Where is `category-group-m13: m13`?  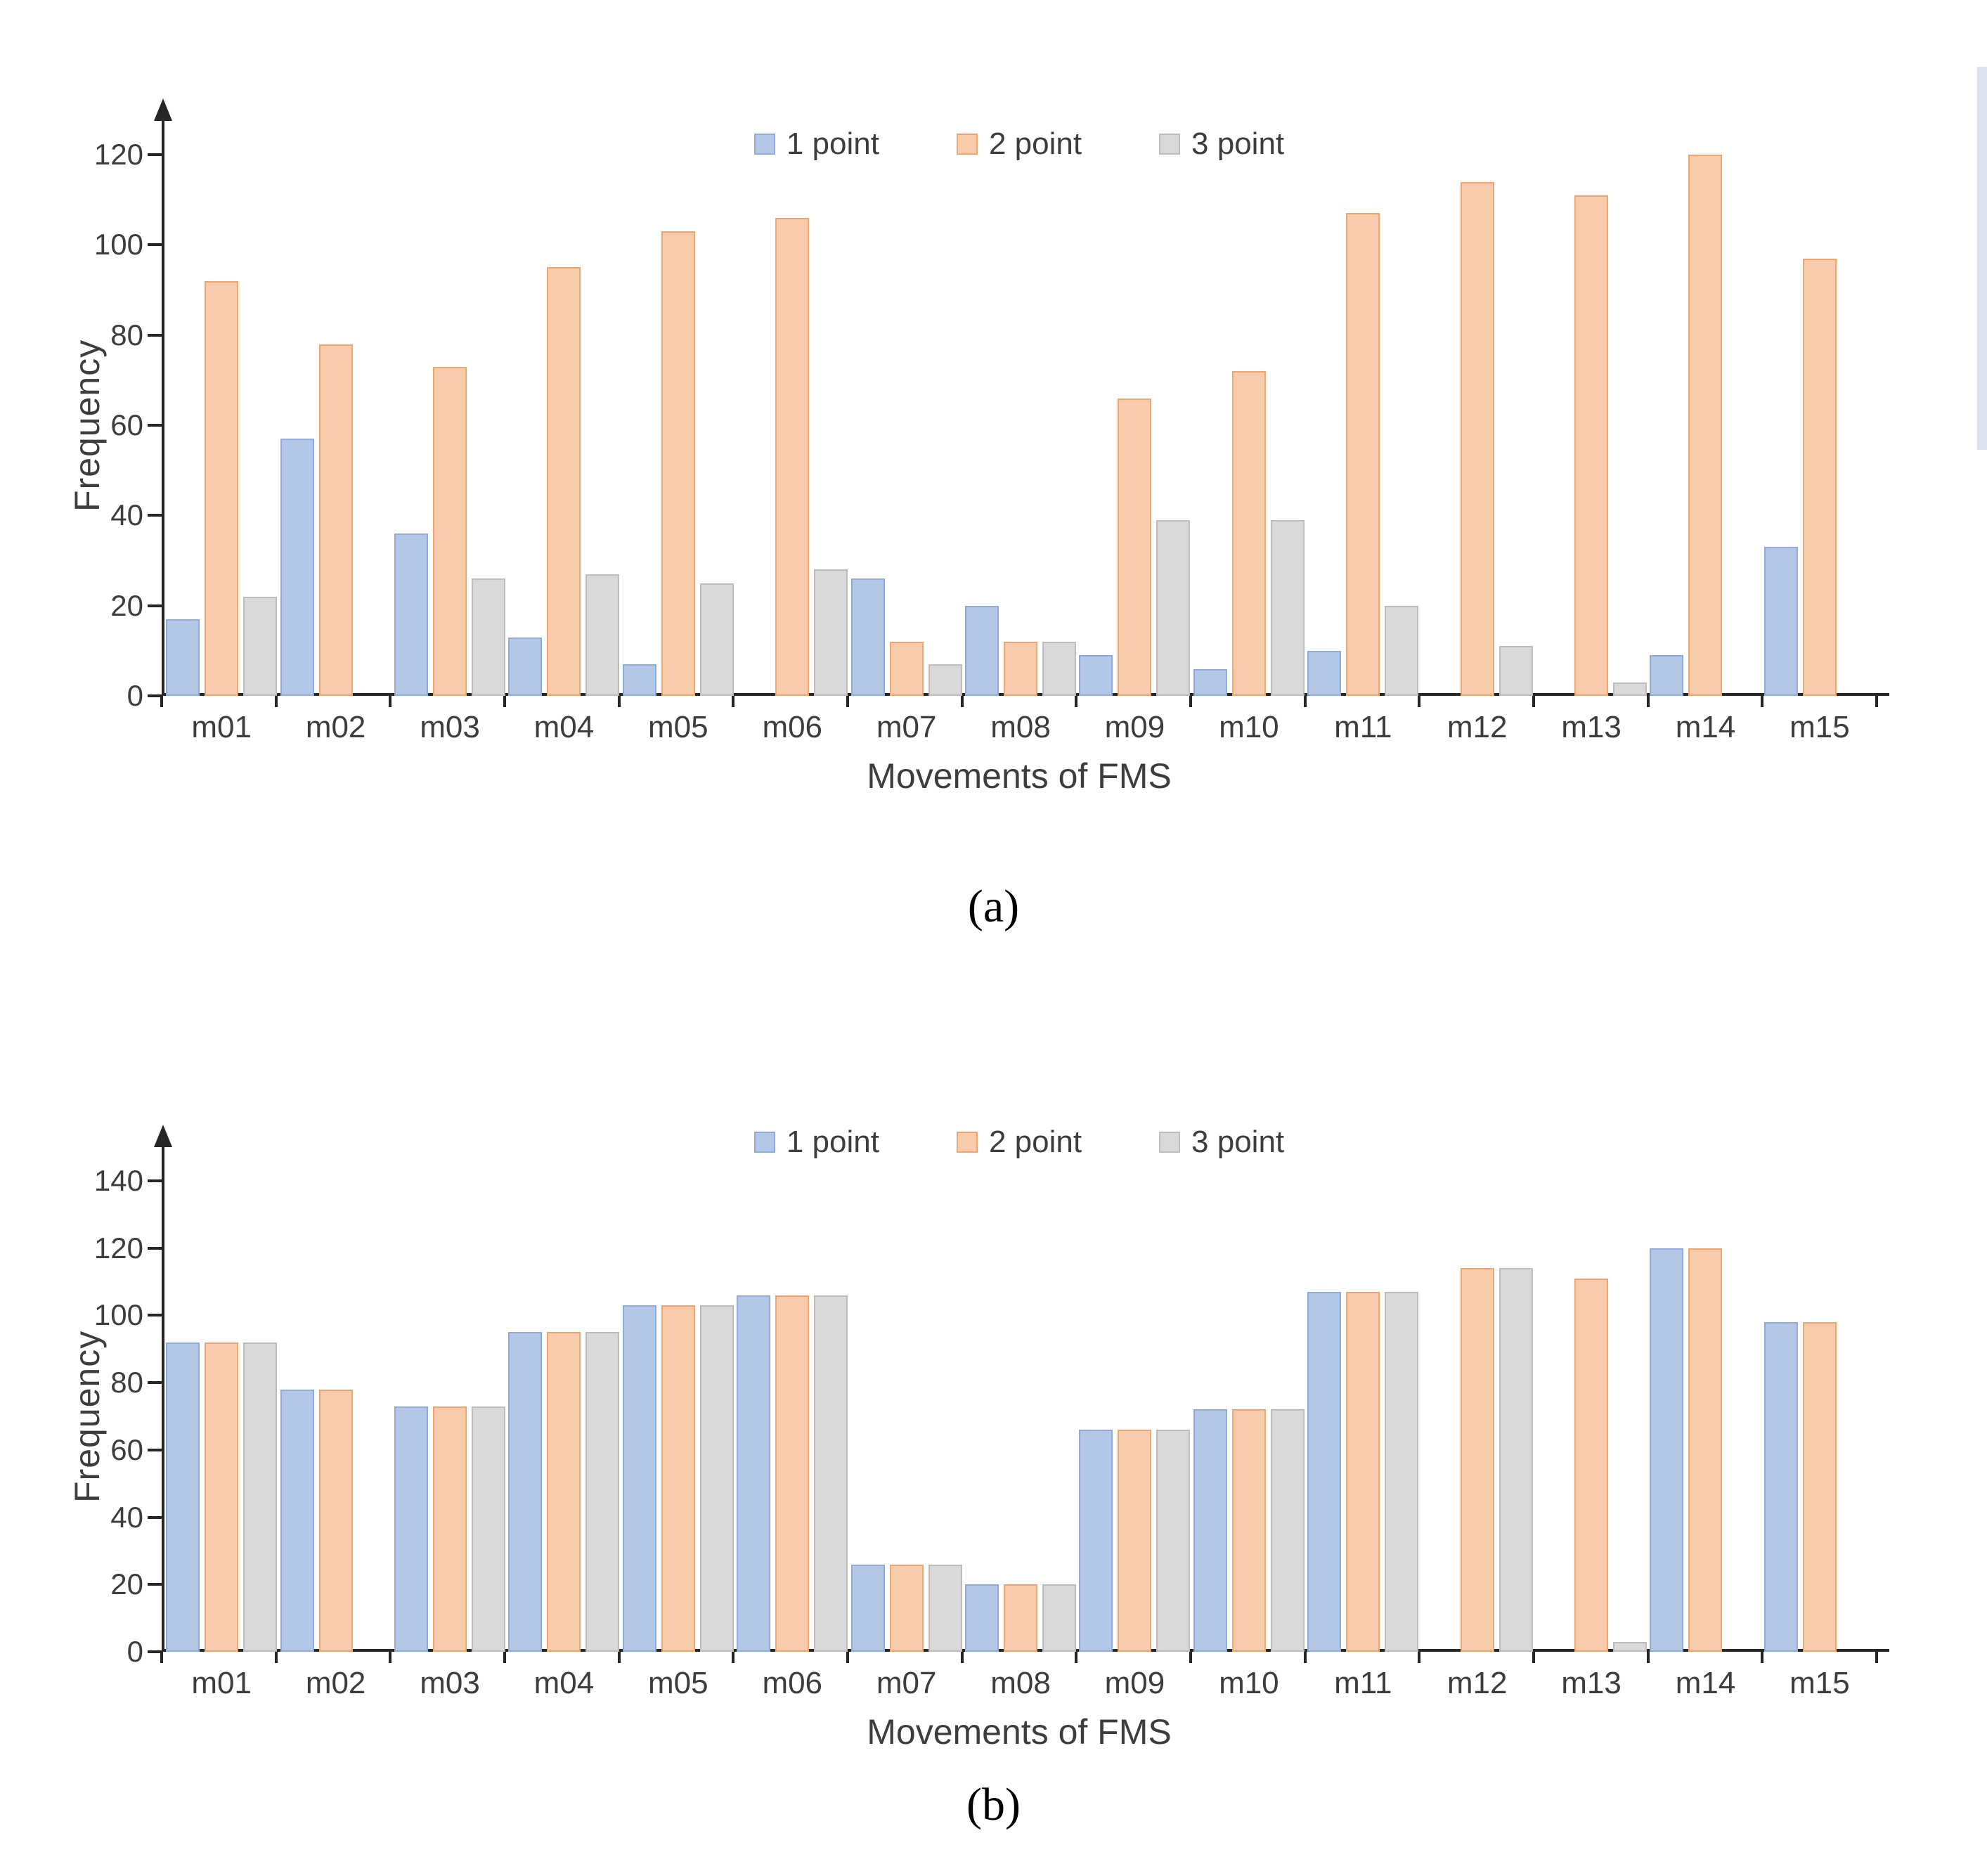 category-group-m13: m13 is located at coordinates (1591, 450).